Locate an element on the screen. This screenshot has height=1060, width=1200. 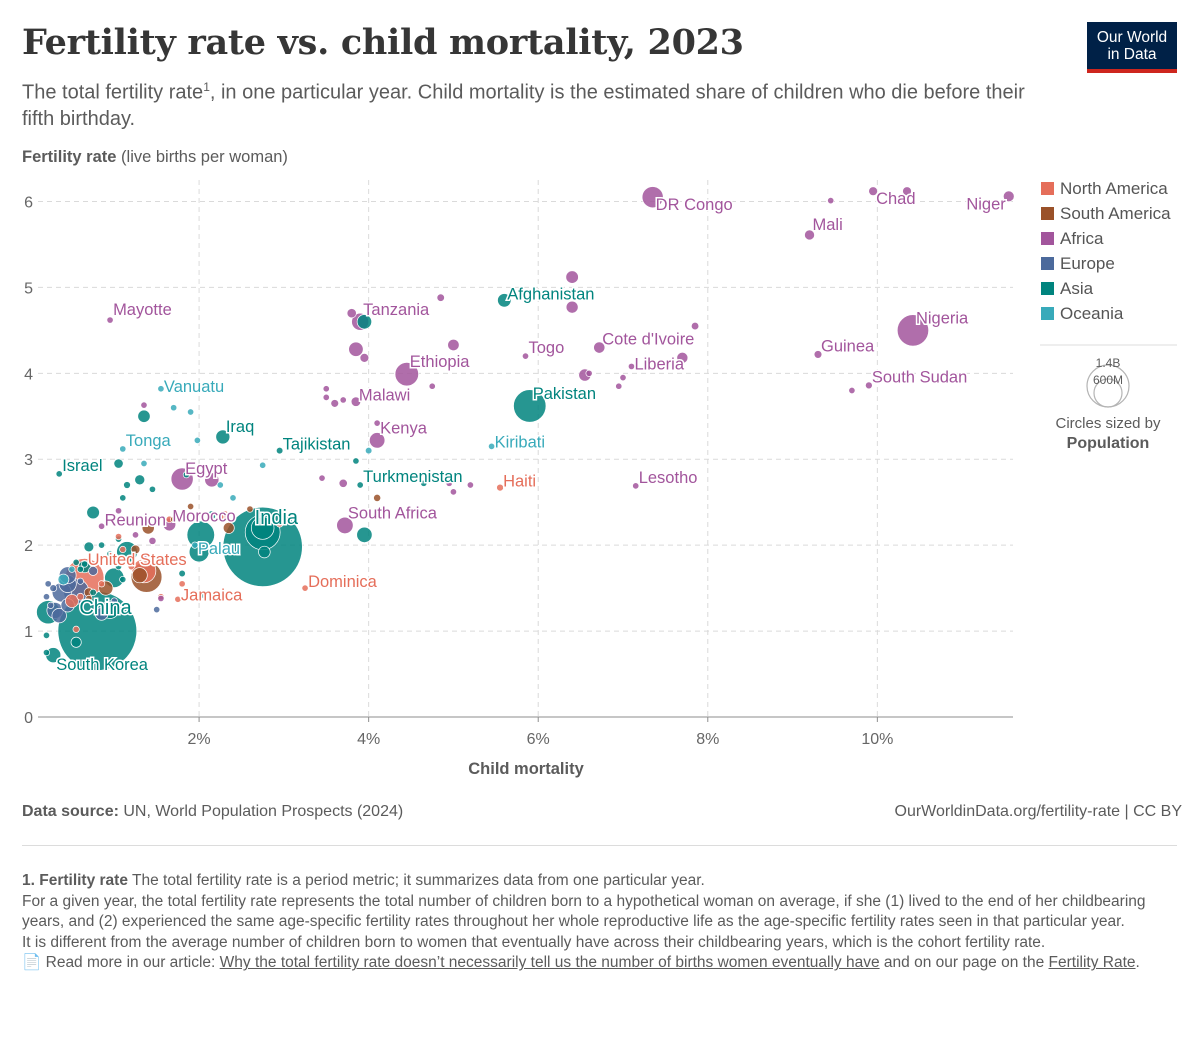
point-dominican-republic is located at coordinates (279, 523).